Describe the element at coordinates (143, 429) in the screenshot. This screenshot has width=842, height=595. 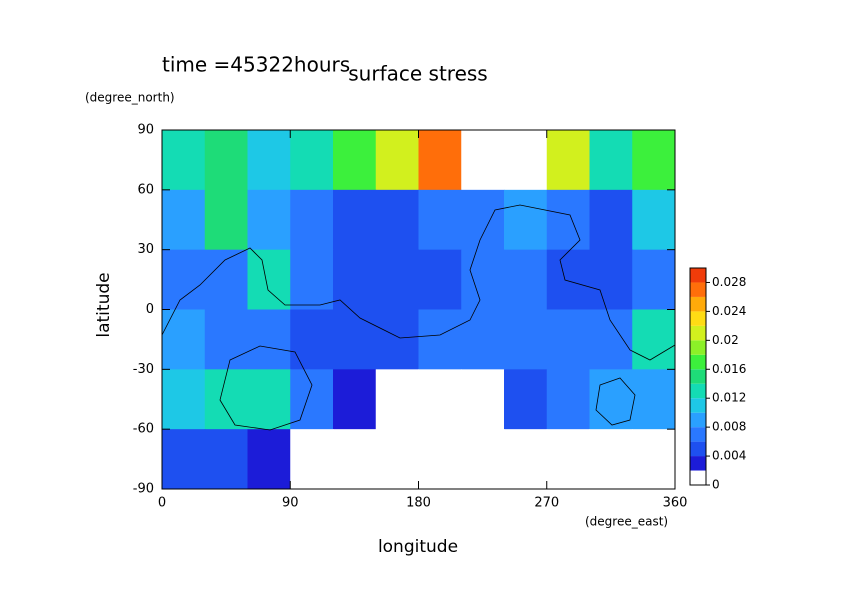
I see `y-tick-label: -60` at that location.